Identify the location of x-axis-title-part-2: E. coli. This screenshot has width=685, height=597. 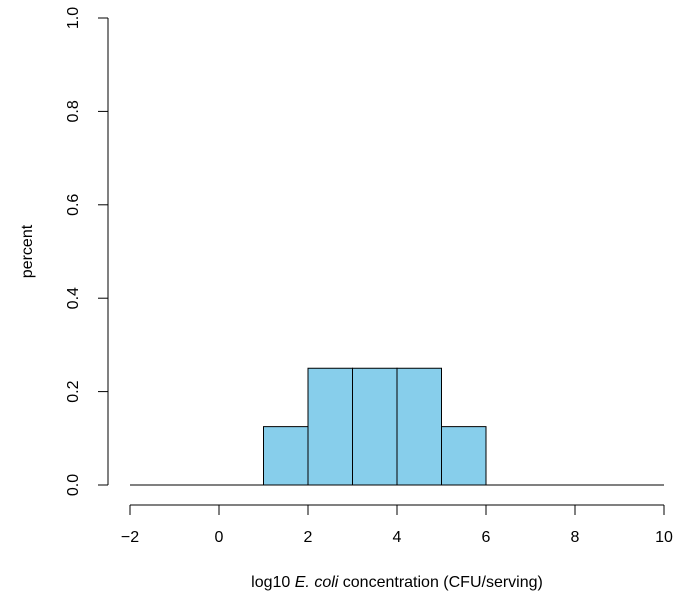
(317, 582).